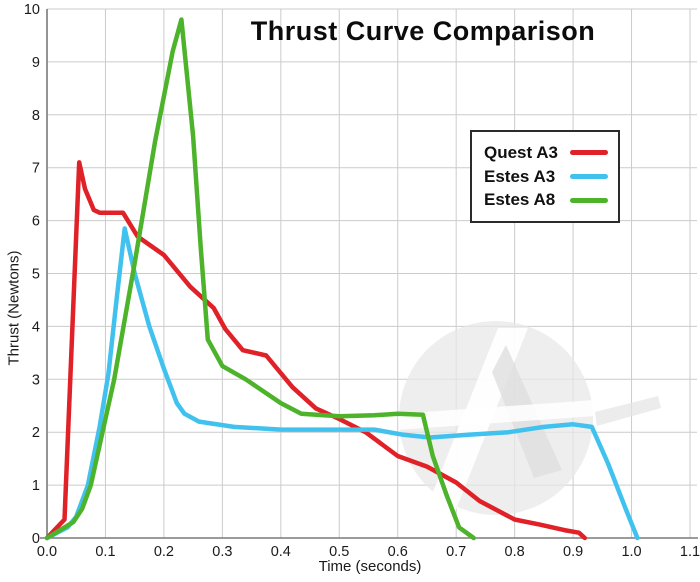 This screenshot has width=700, height=582. I want to click on watermark-tail, so click(628, 411).